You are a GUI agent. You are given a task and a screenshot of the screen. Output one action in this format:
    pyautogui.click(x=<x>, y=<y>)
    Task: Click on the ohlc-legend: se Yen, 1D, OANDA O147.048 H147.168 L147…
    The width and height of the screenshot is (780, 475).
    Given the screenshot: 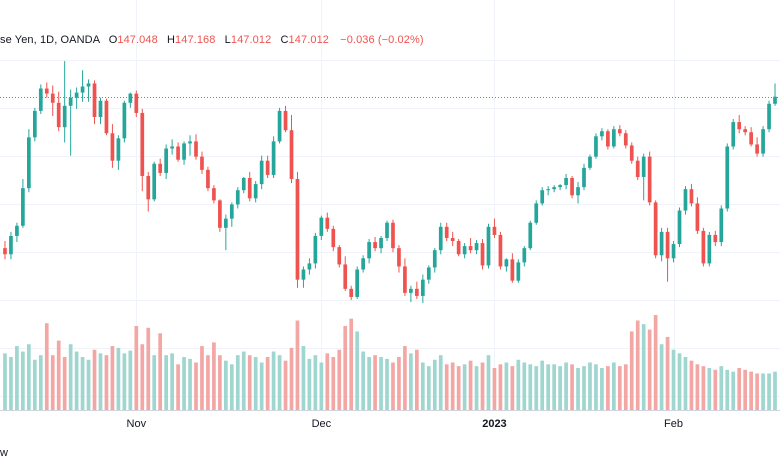 What is the action you would take?
    pyautogui.click(x=212, y=40)
    